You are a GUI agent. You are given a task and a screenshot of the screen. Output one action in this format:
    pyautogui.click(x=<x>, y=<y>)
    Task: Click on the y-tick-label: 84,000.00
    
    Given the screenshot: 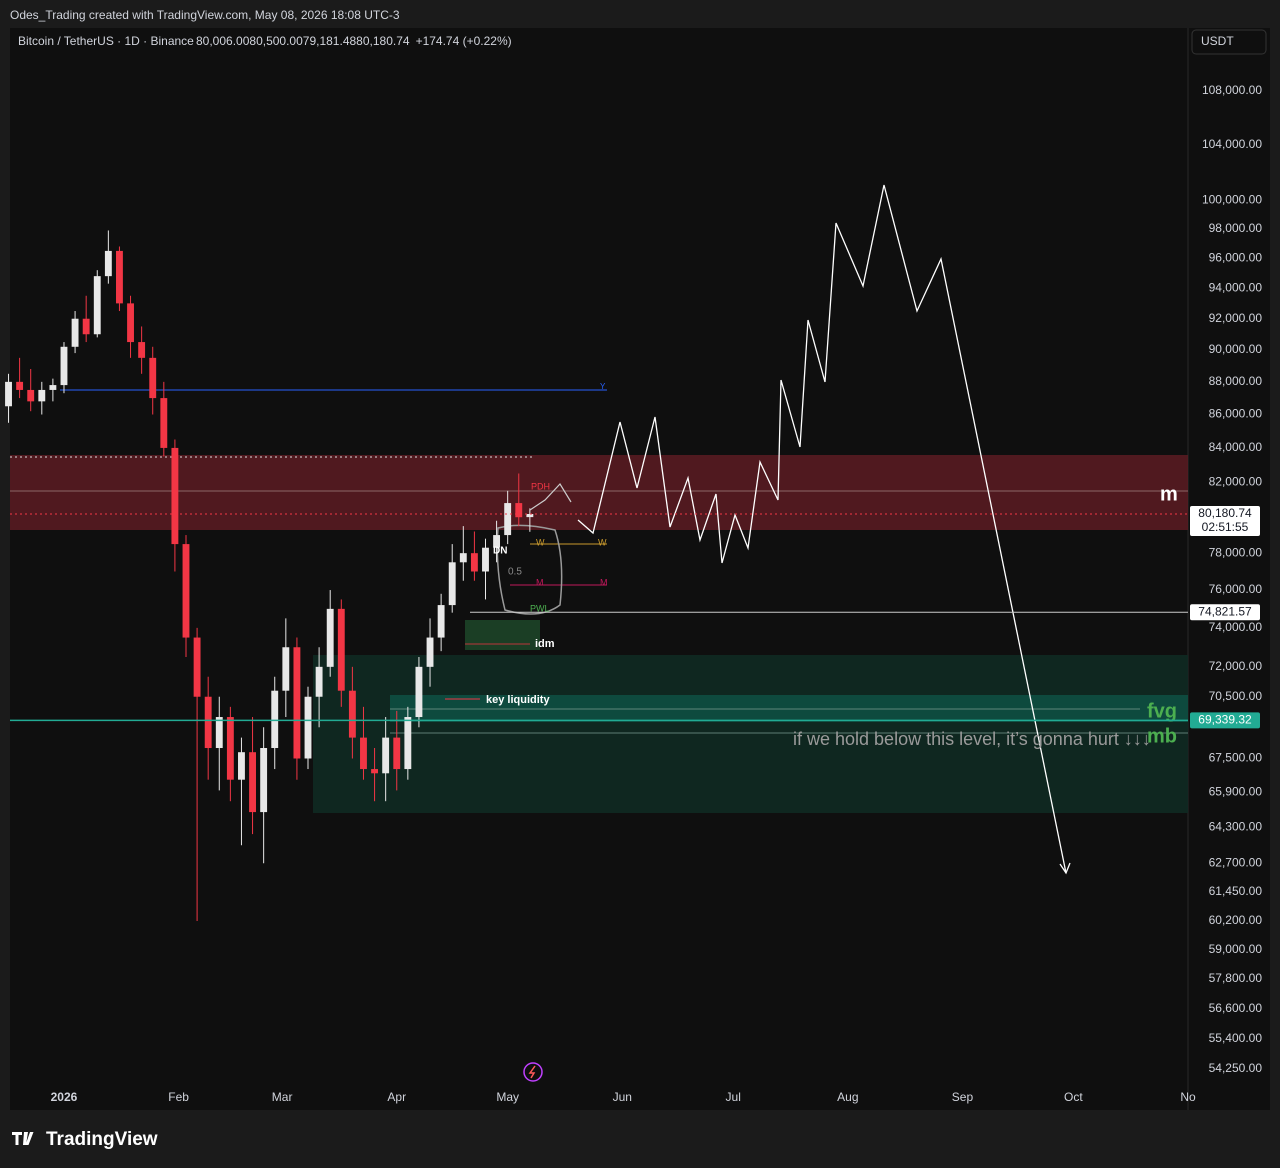 What is the action you would take?
    pyautogui.click(x=1236, y=447)
    